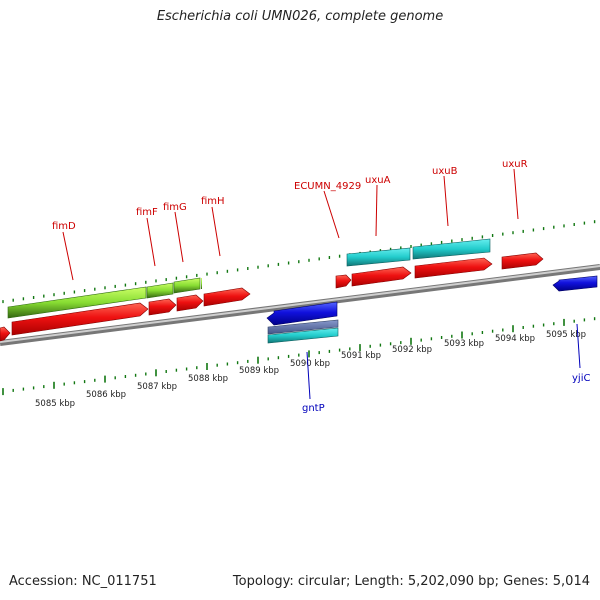  Describe the element at coordinates (575, 283) in the screenshot. I see `gene-yjiC` at that location.